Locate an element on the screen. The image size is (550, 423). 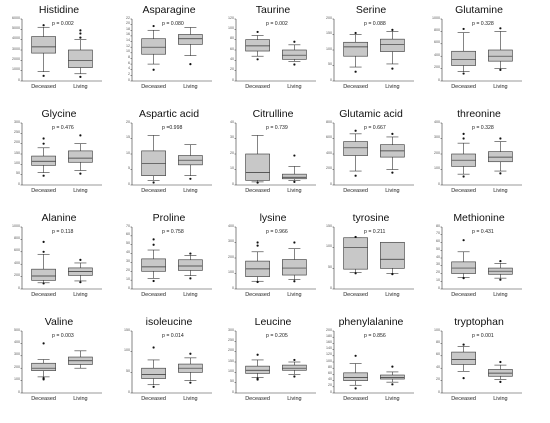
chart-title: Glutamic acid is located at coordinates (371, 114).